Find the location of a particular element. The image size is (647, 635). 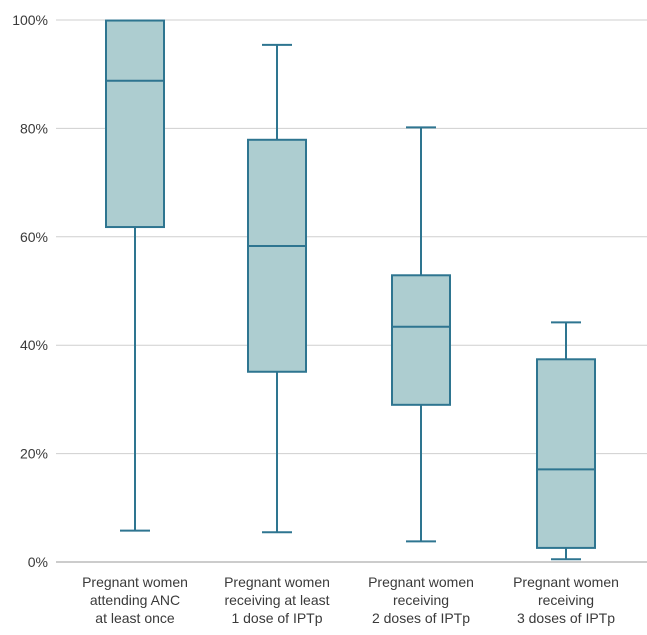

y-tick-label: 100% is located at coordinates (30, 20).